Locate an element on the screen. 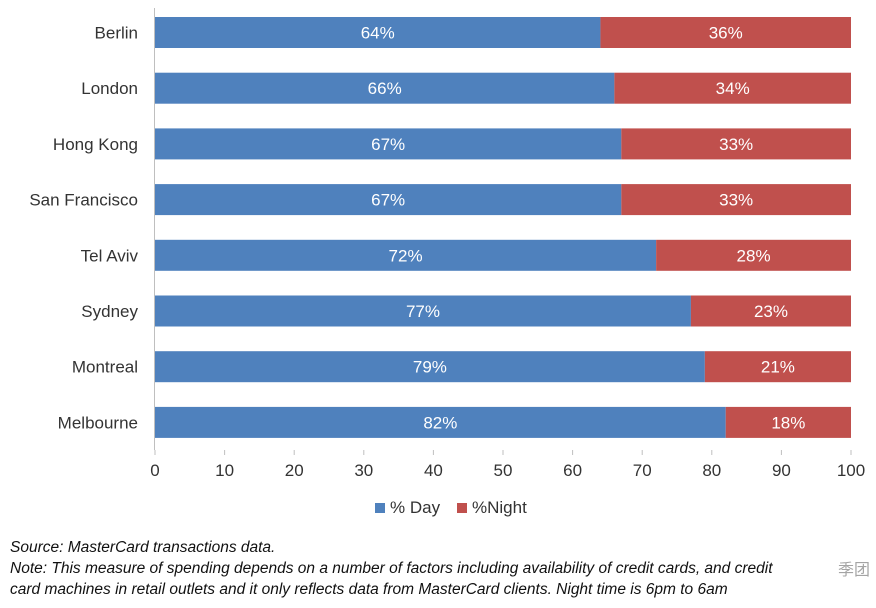 The width and height of the screenshot is (876, 608). source-note: Source: MasterCard transactions data. is located at coordinates (143, 547).